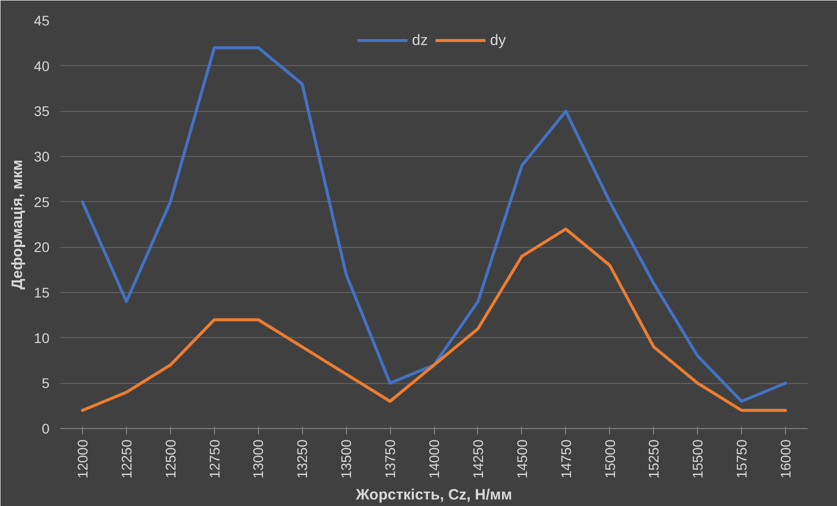 This screenshot has height=506, width=837. Describe the element at coordinates (742, 458) in the screenshot. I see `x-tick-label: 15750` at that location.